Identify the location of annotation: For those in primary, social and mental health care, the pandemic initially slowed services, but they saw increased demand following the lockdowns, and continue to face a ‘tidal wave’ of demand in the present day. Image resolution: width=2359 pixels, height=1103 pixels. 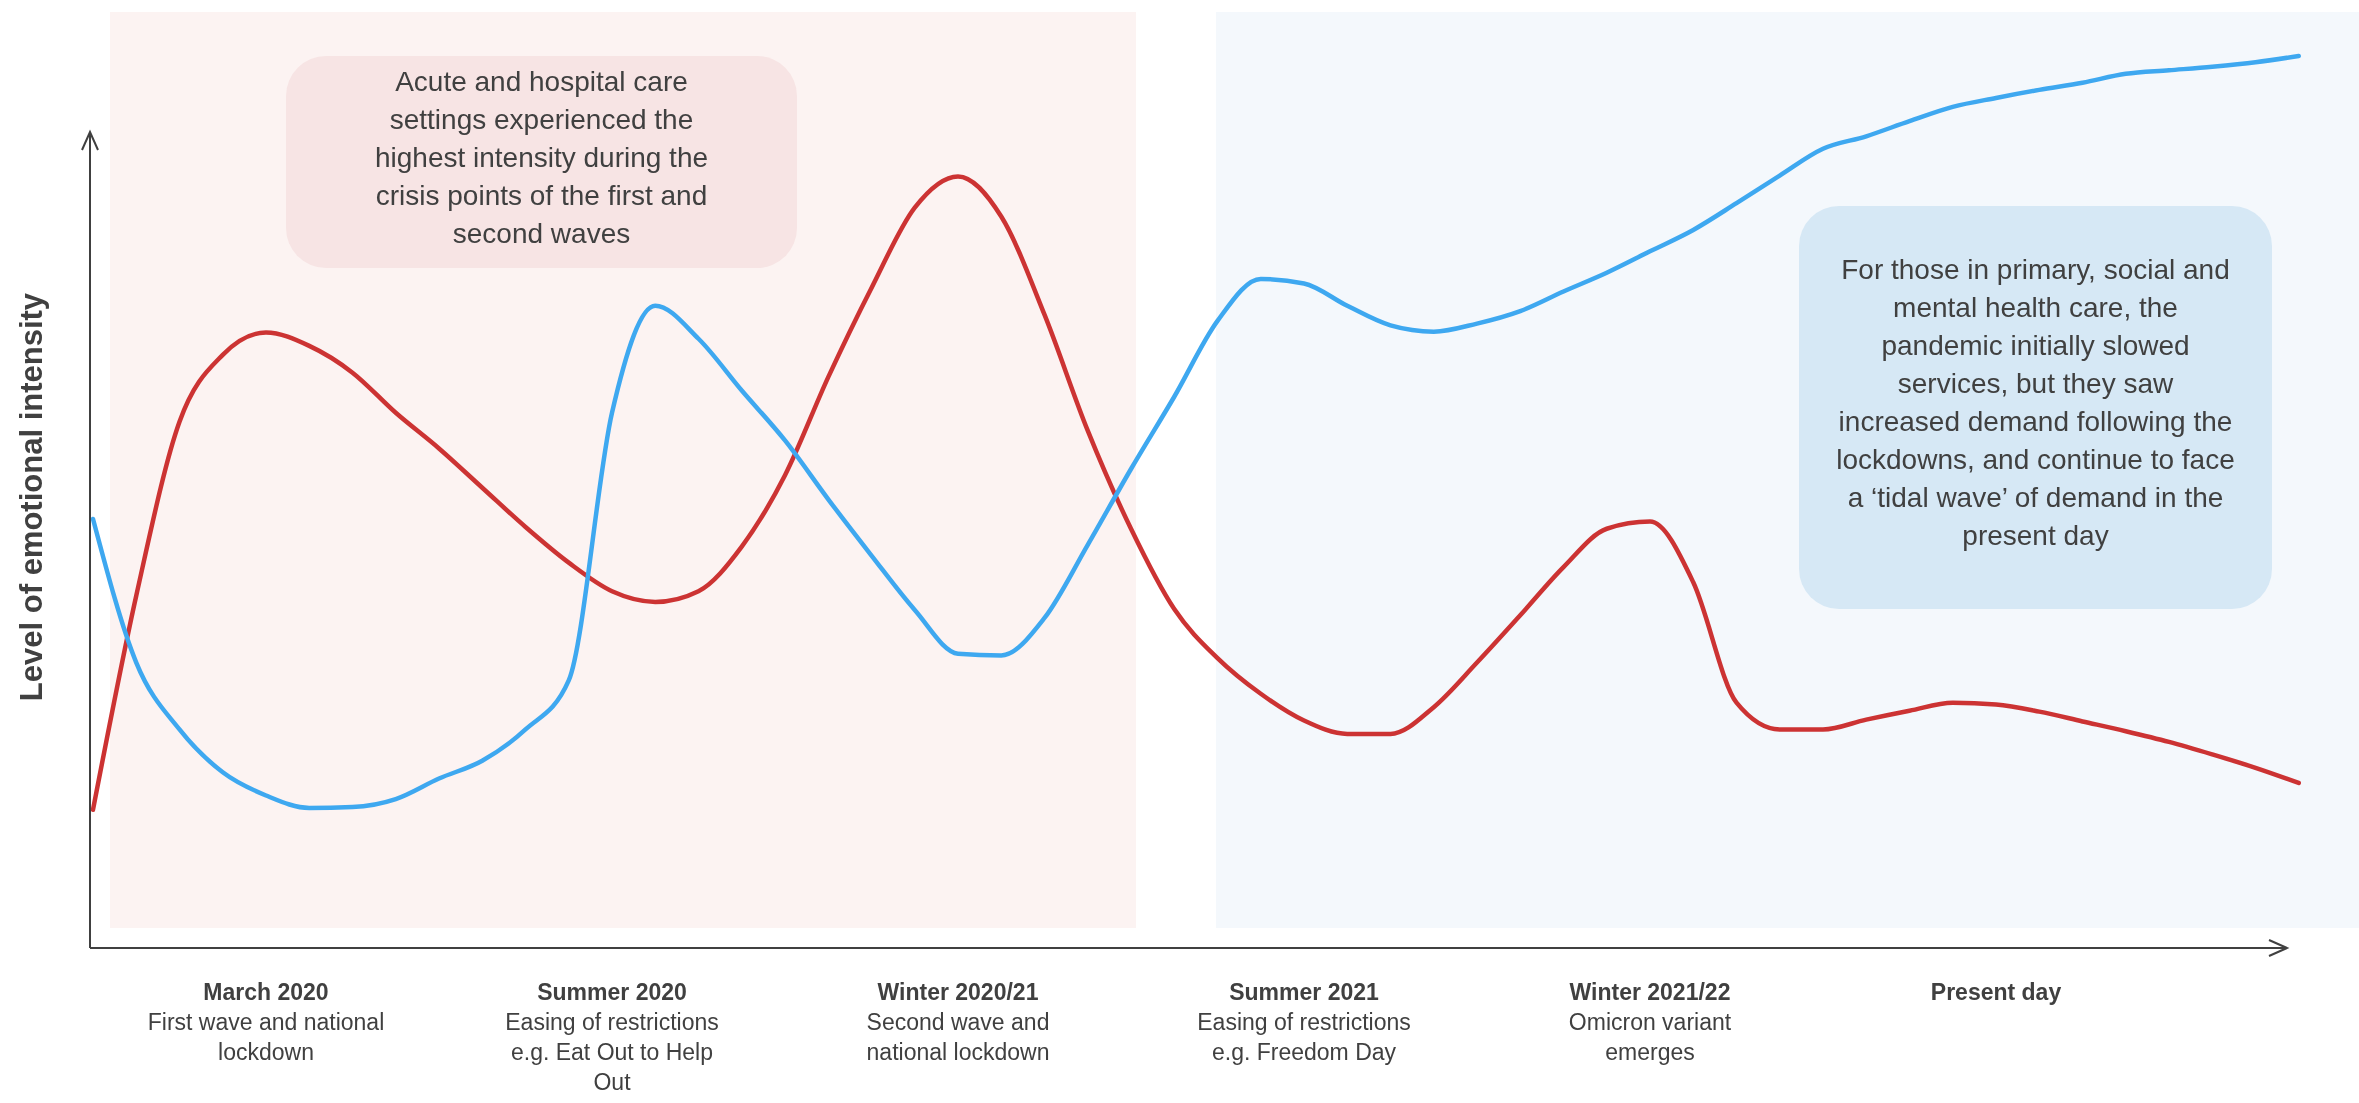
(2035, 403).